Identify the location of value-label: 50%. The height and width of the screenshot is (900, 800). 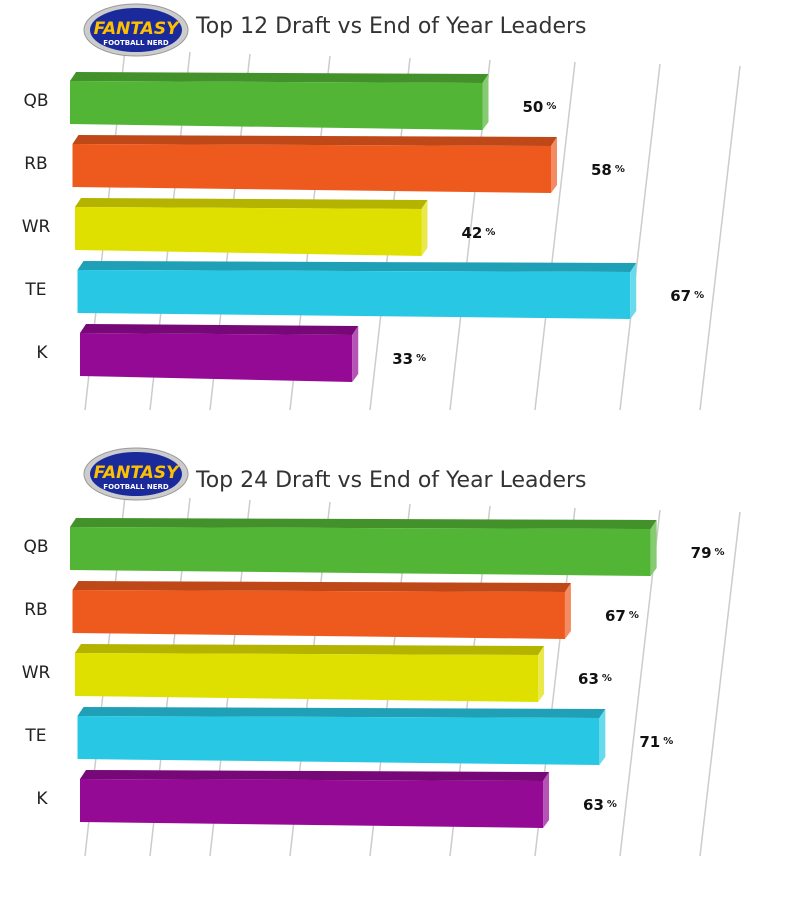
(540, 107).